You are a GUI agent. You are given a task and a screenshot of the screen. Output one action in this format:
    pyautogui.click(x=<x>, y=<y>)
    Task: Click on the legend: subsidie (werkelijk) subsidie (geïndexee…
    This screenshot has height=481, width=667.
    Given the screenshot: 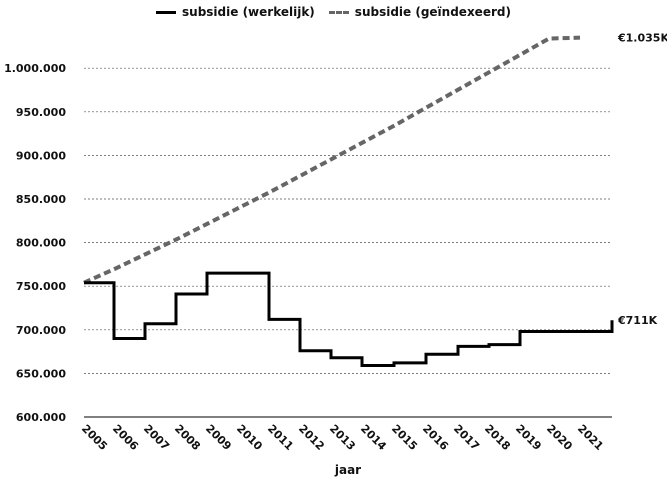 What is the action you would take?
    pyautogui.click(x=333, y=12)
    